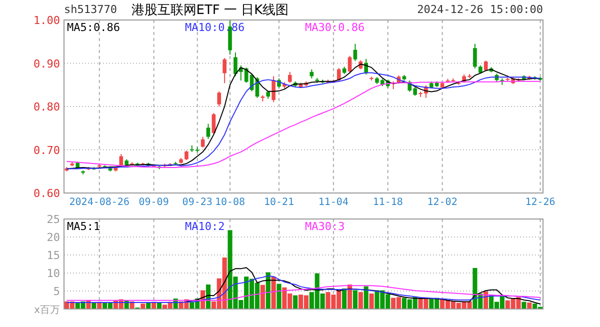  What do you see at coordinates (197, 202) in the screenshot?
I see `x-tick-label: 09-23` at bounding box center [197, 202].